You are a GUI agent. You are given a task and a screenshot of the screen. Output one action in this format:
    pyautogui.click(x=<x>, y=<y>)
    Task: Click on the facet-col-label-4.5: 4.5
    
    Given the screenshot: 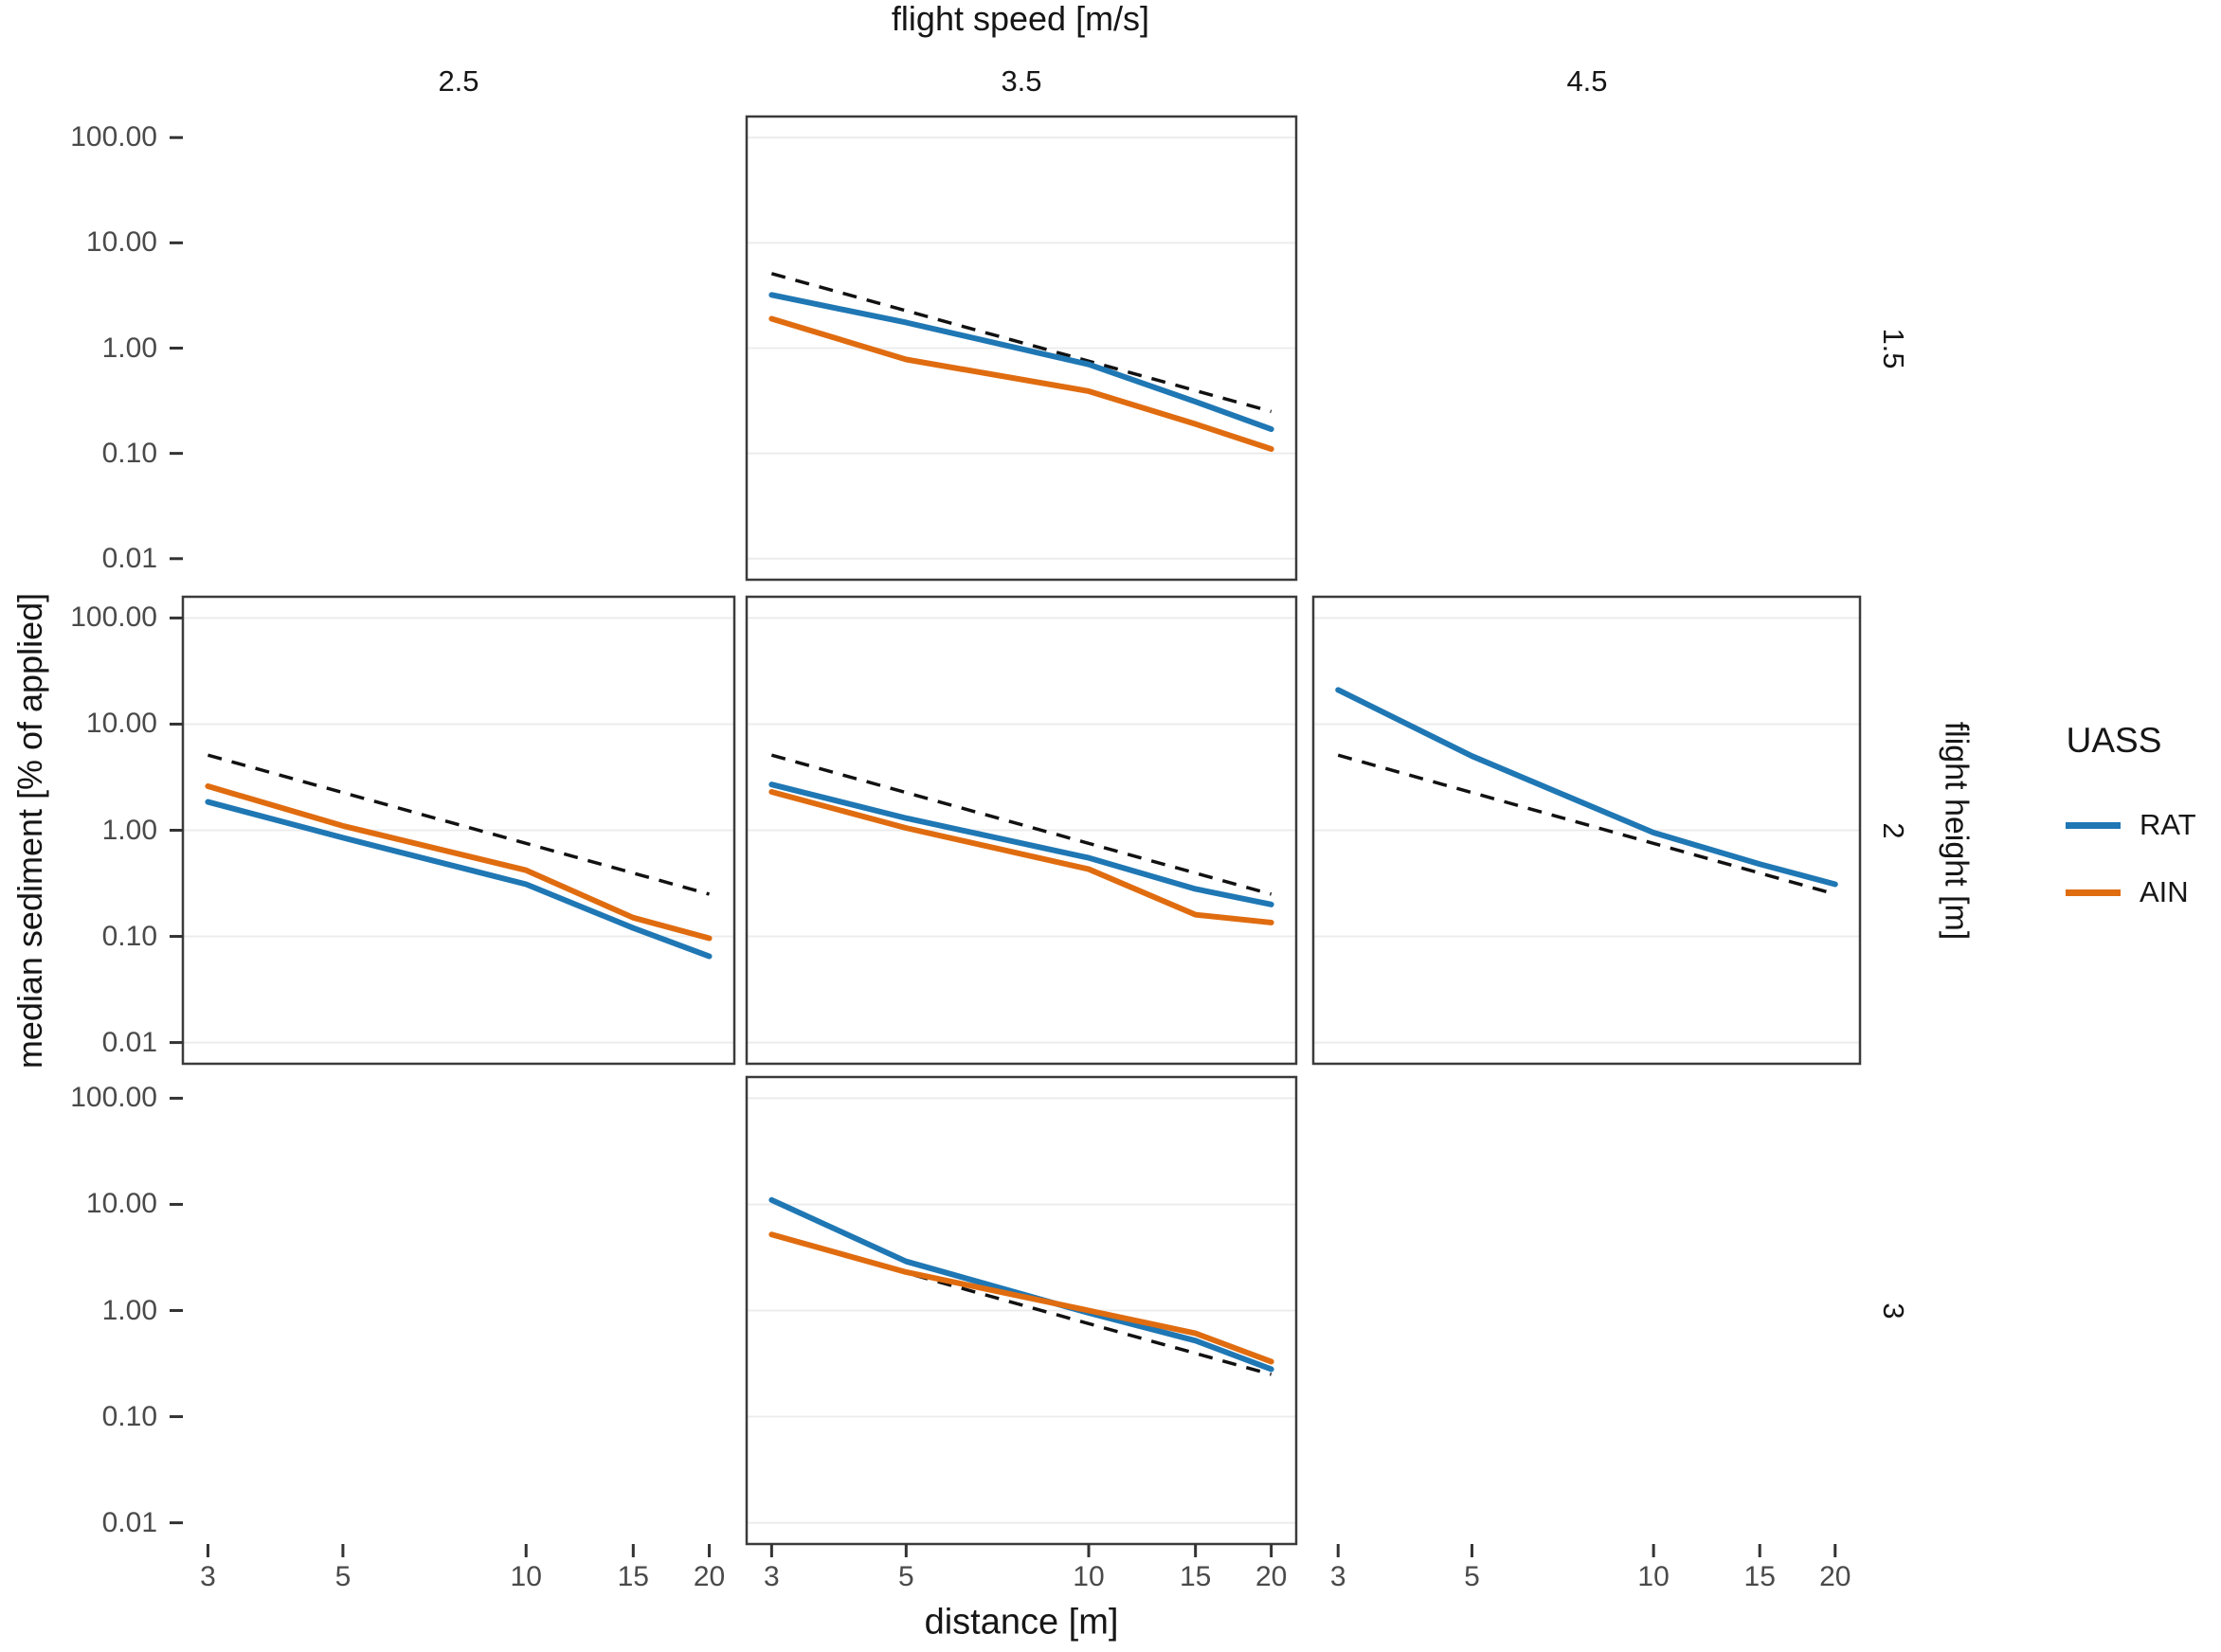 What is the action you would take?
    pyautogui.click(x=1587, y=81)
    